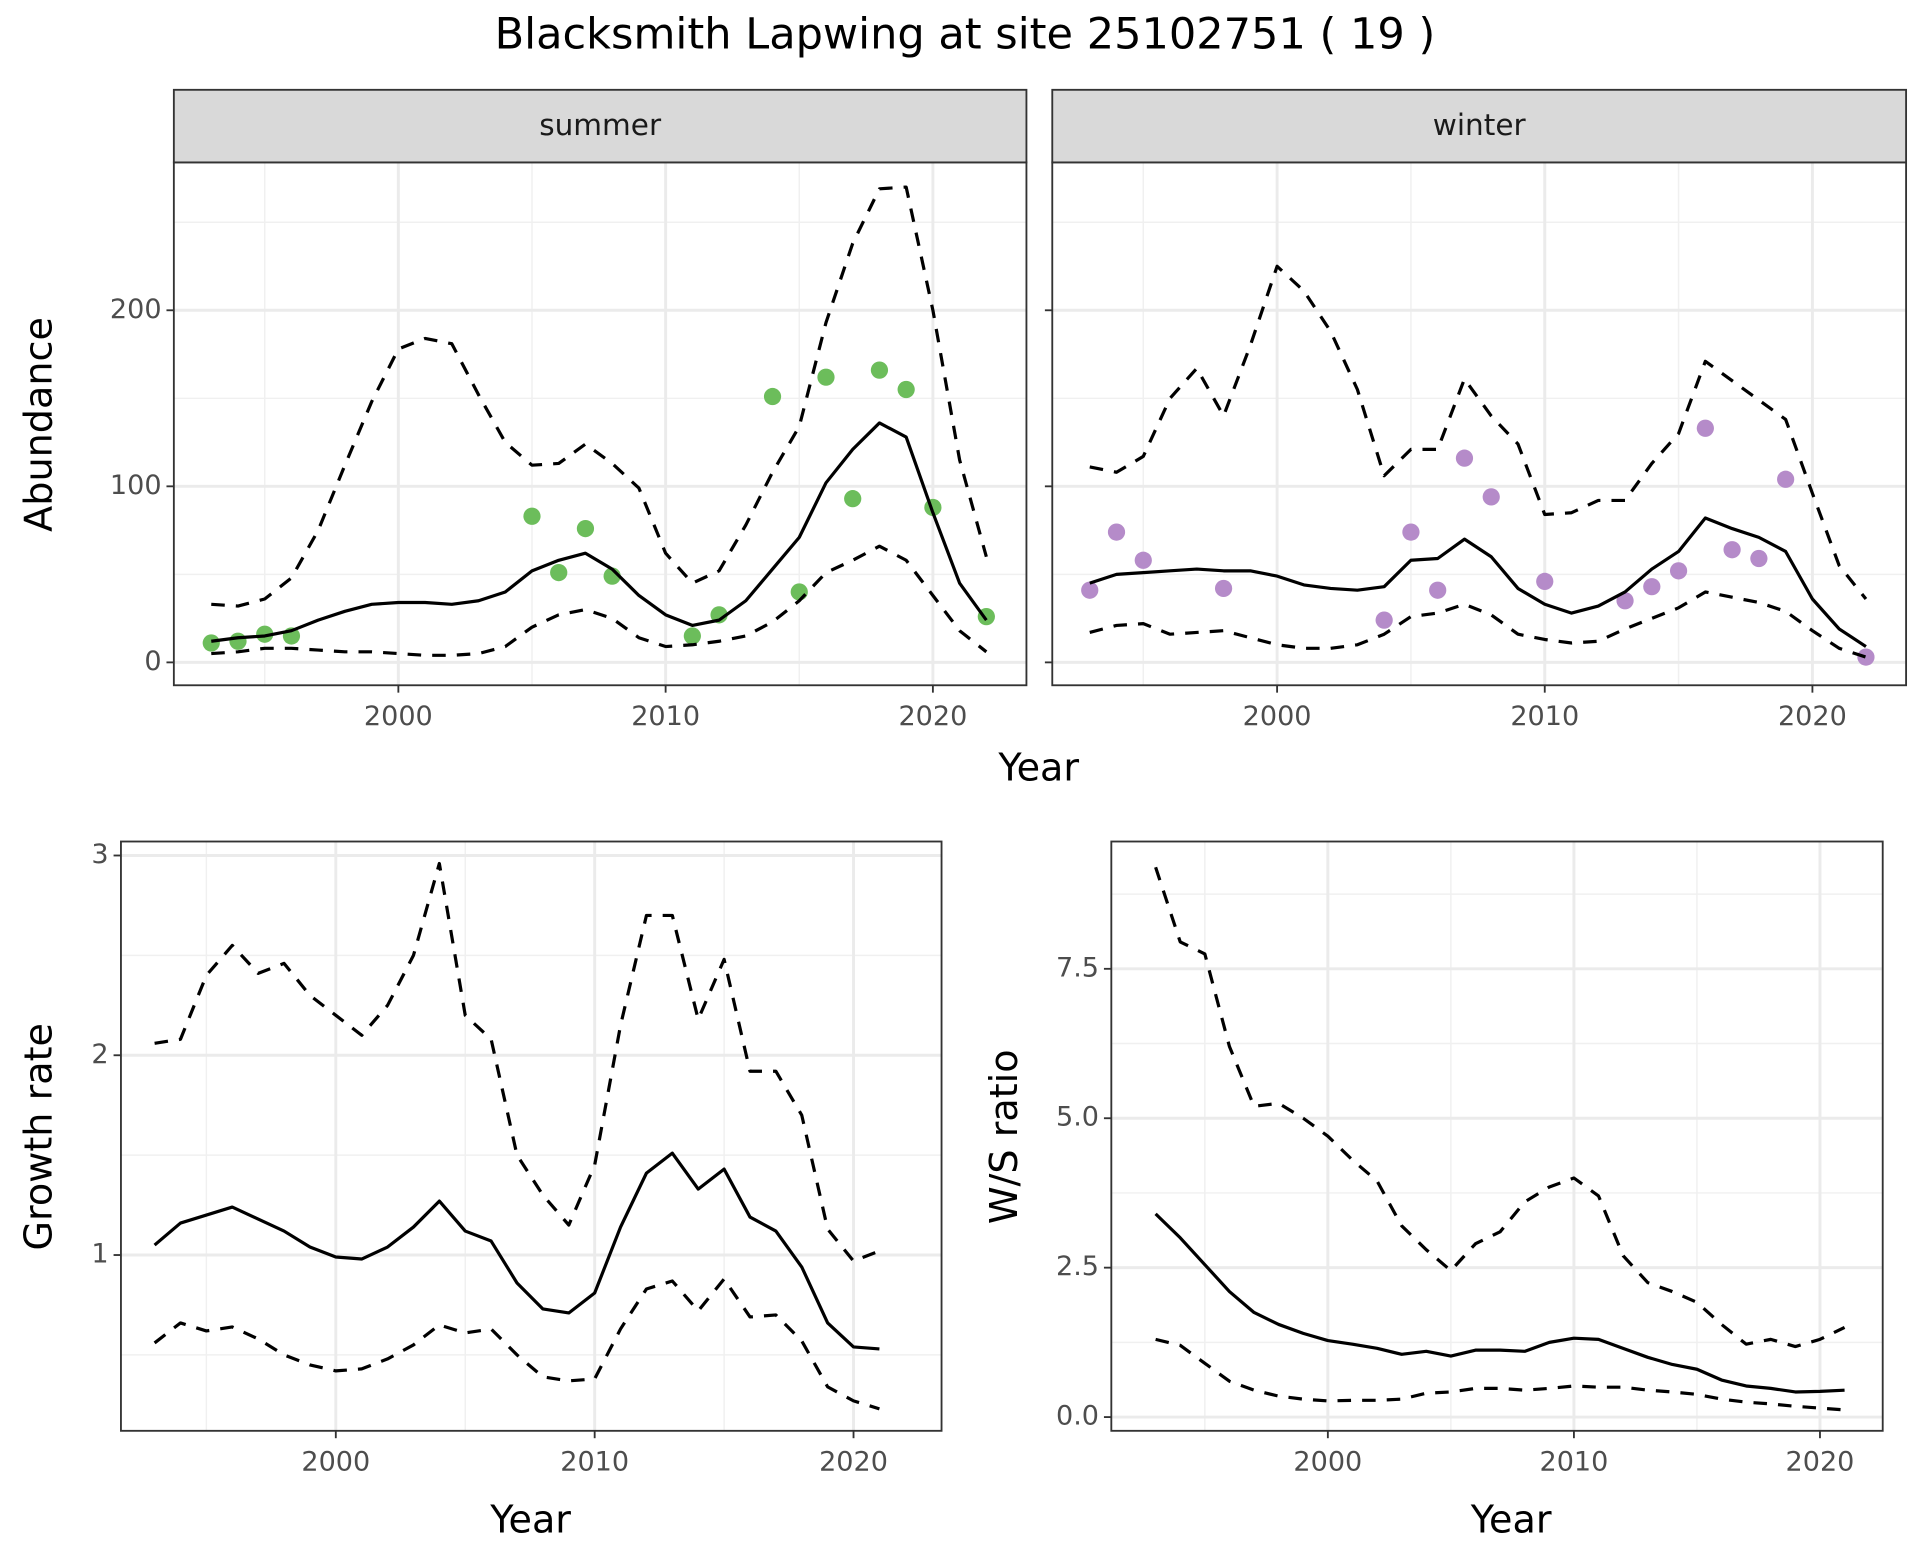 The image size is (1920, 1560). What do you see at coordinates (1077, 967) in the screenshot?
I see `y-tick-label: 7.5` at bounding box center [1077, 967].